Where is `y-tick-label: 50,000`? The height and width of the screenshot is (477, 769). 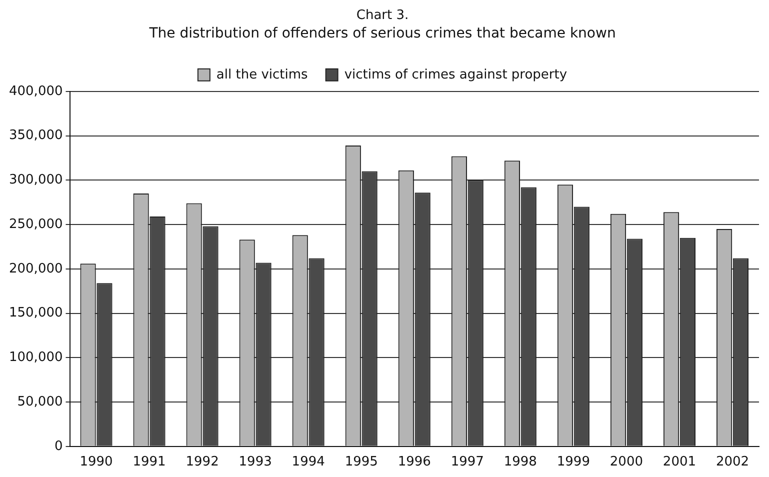
y-tick-label: 50,000 is located at coordinates (40, 402).